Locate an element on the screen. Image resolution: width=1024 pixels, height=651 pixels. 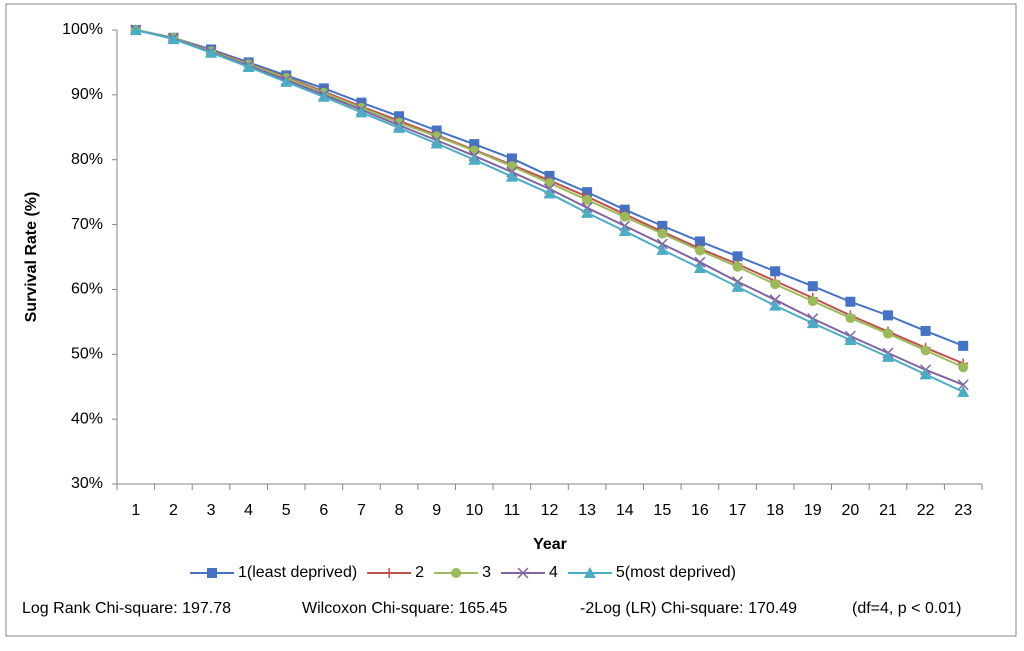
x-tick-label: 7 is located at coordinates (361, 510).